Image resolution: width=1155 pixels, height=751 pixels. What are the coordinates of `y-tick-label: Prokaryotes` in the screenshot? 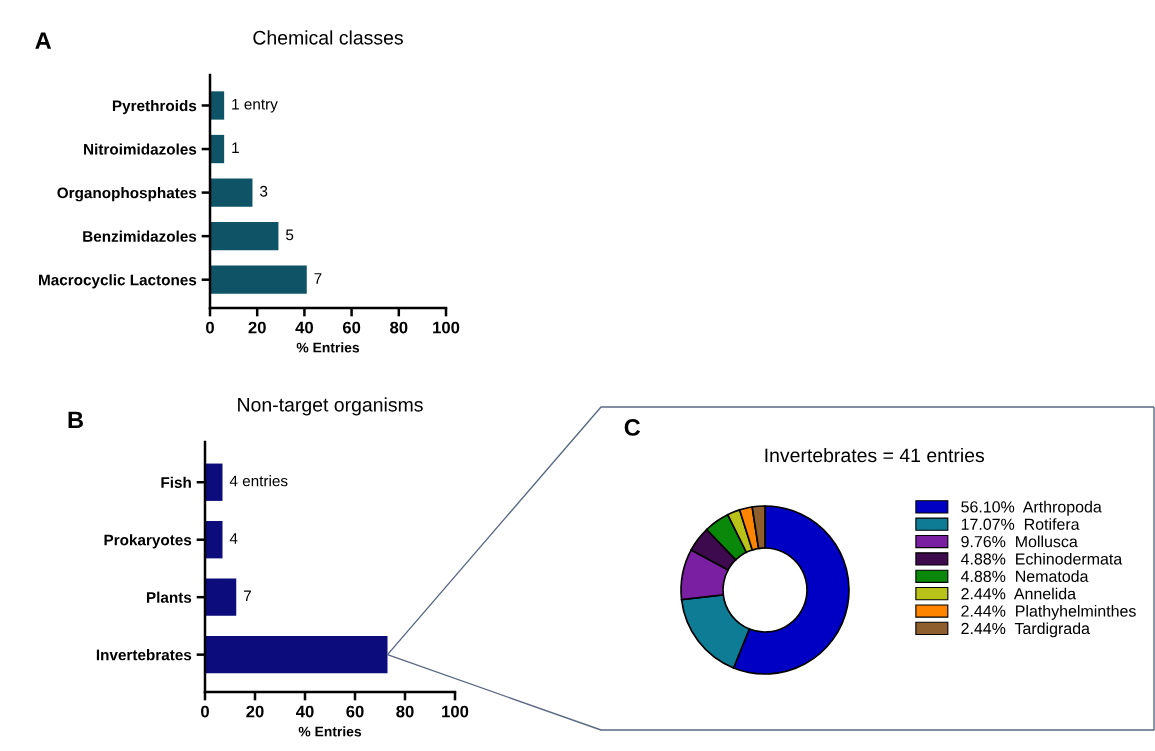 It's located at (148, 541).